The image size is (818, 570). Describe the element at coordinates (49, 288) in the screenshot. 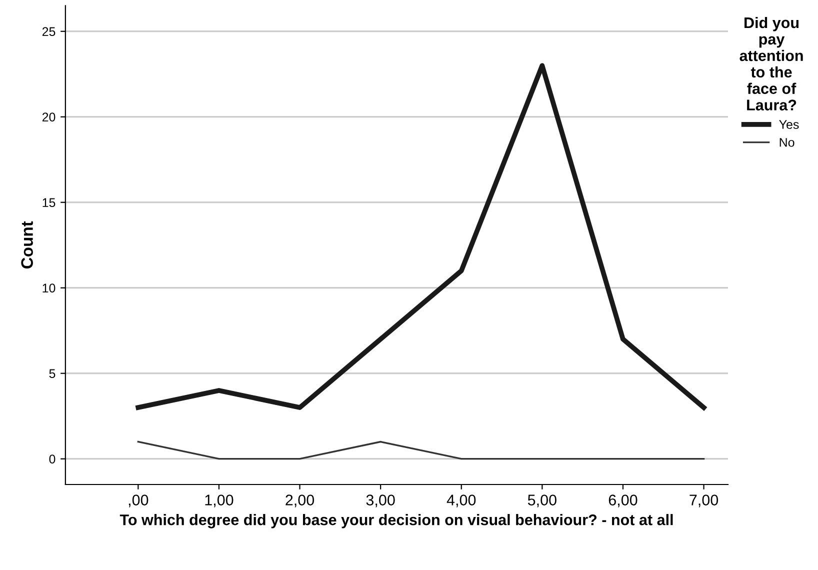

I see `y-tick-label: 10` at that location.